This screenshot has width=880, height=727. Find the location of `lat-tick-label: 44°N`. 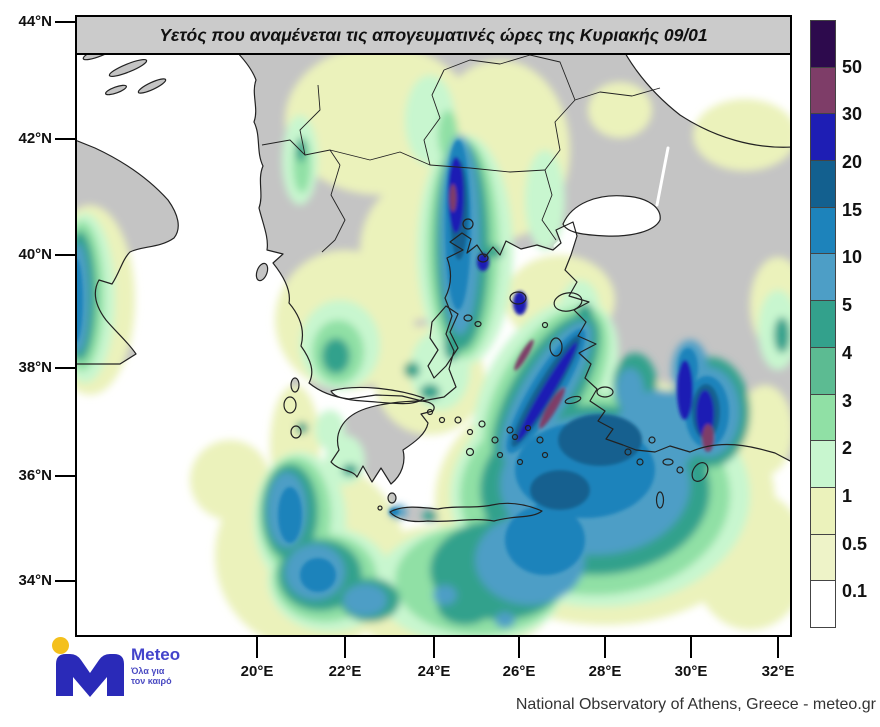

lat-tick-label: 44°N is located at coordinates (35, 21).